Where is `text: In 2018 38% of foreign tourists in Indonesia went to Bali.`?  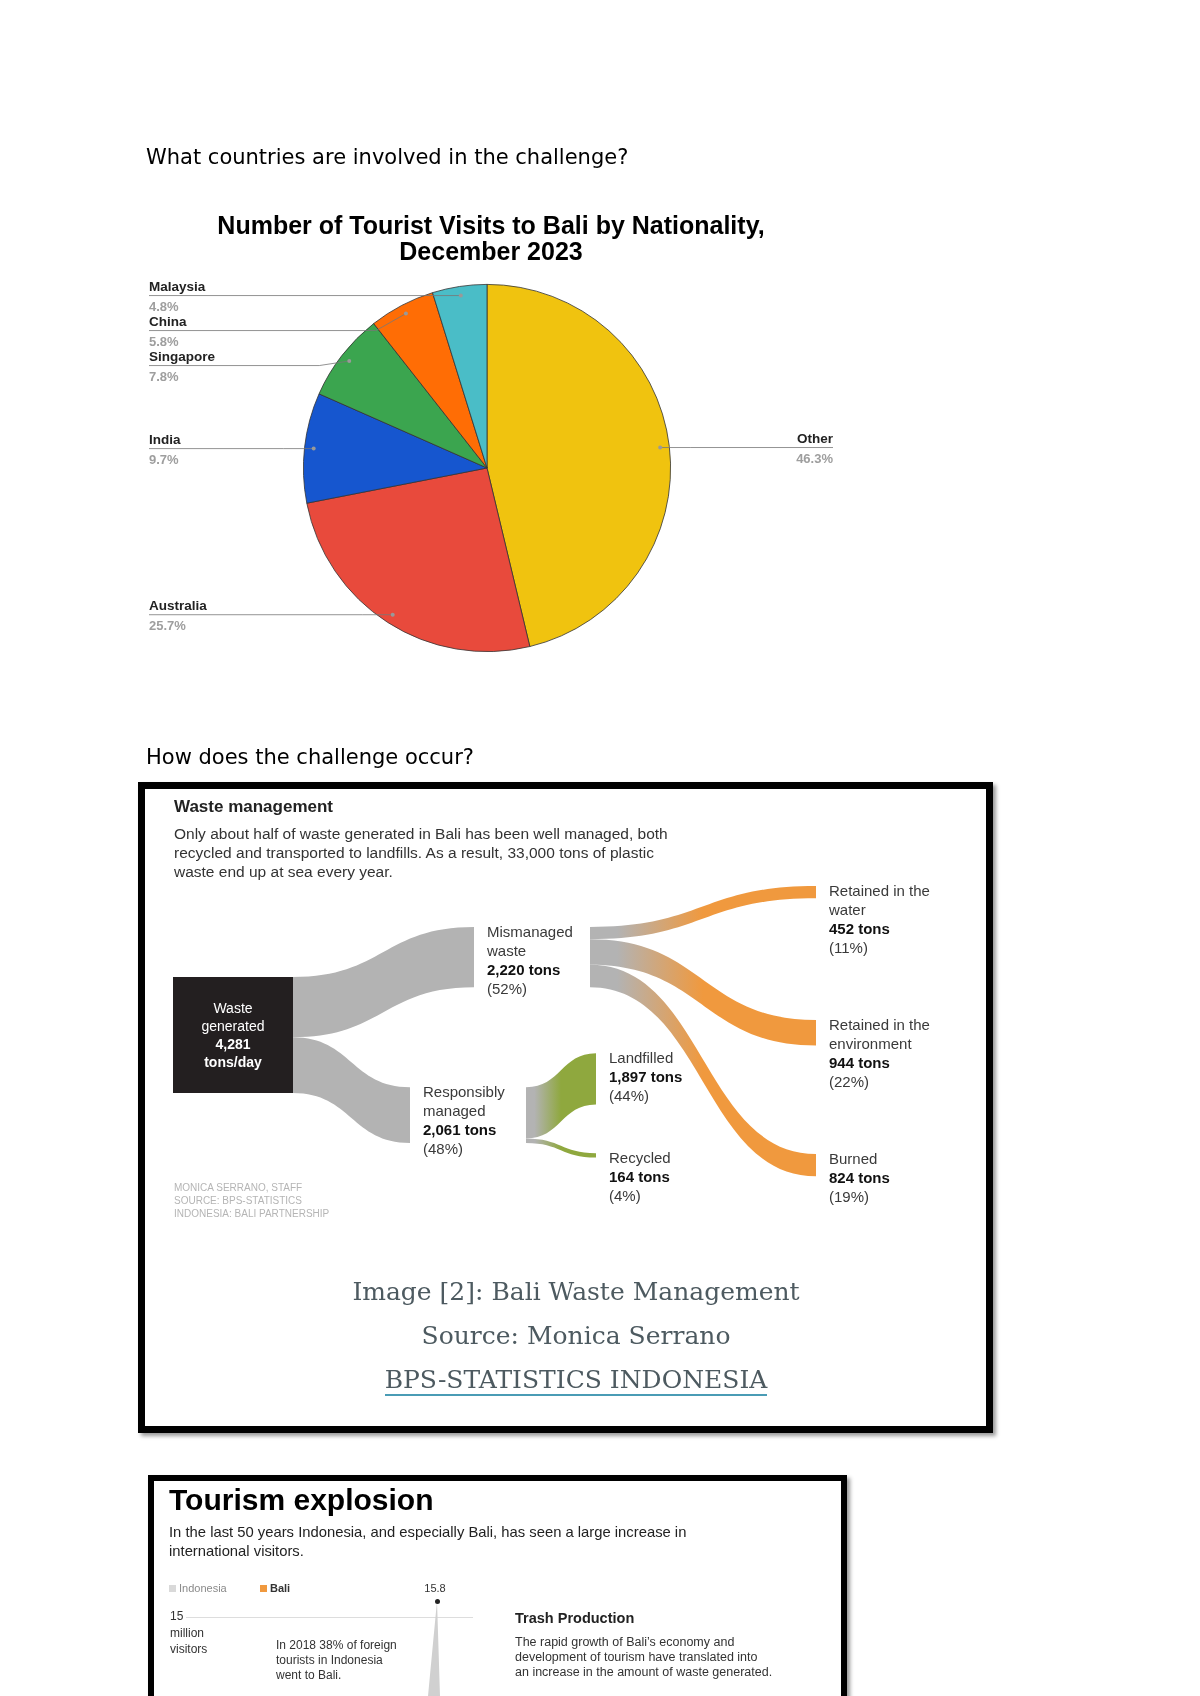
text: In 2018 38% of foreign tourists in Indonesia went to Bali. is located at coordinates (337, 1660).